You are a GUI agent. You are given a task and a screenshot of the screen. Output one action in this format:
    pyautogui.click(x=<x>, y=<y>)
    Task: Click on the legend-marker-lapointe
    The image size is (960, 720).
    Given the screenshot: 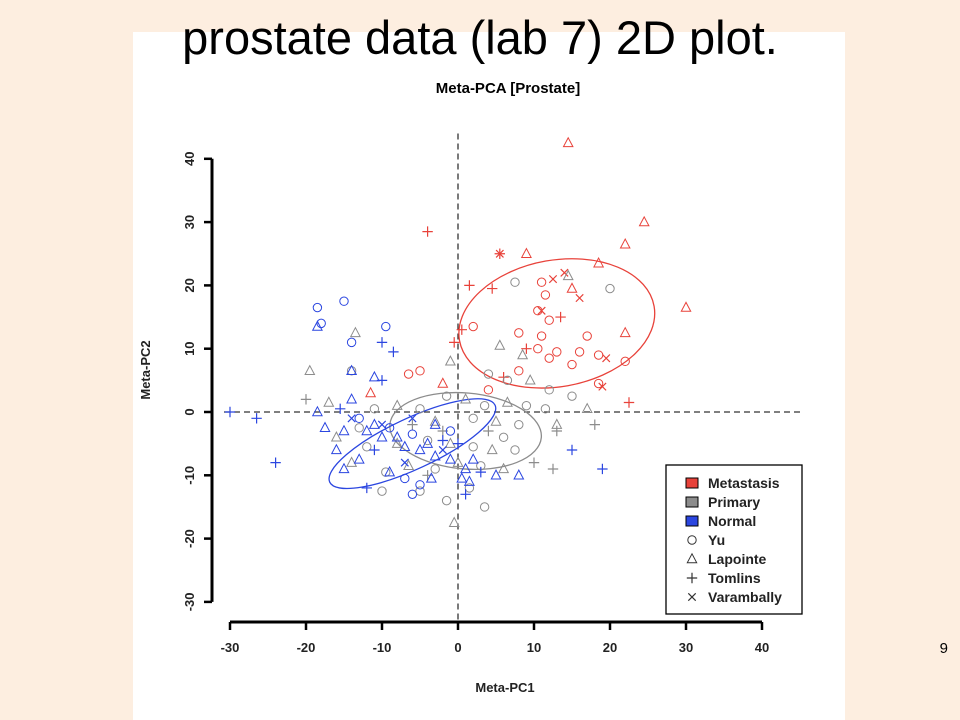 What is the action you would take?
    pyautogui.click(x=692, y=558)
    